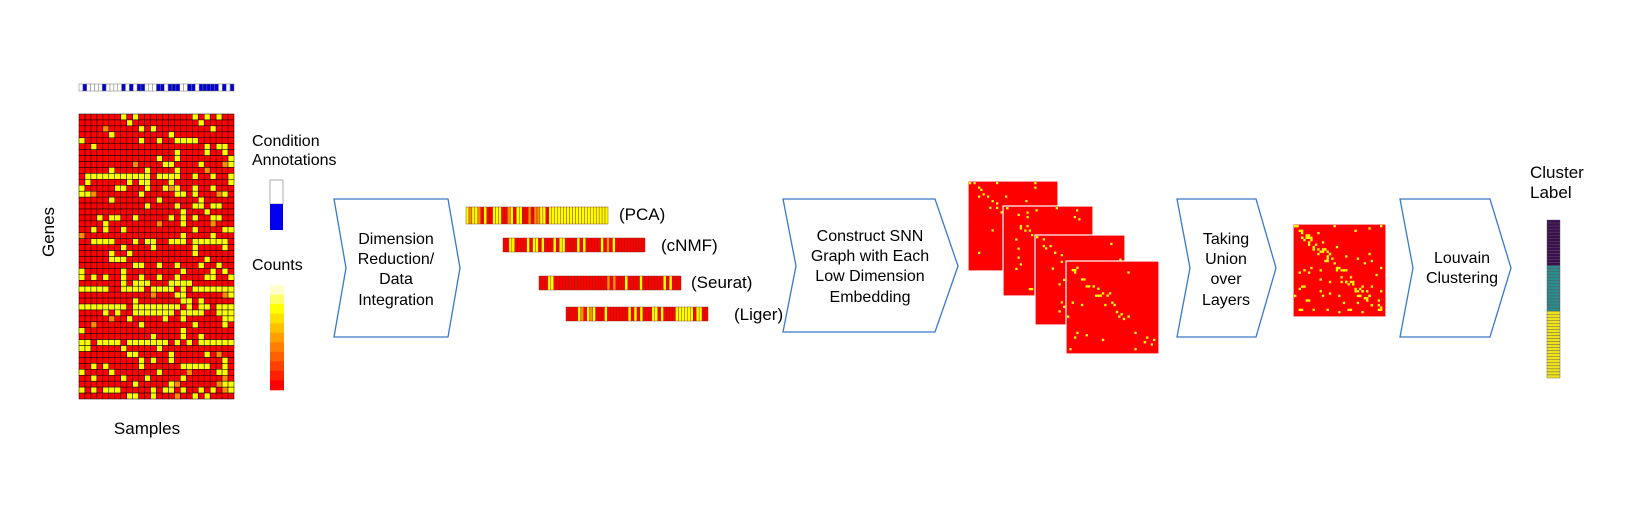 This screenshot has height=518, width=1639. I want to click on step-taking-union: Taking Union over Layers, so click(1226, 268).